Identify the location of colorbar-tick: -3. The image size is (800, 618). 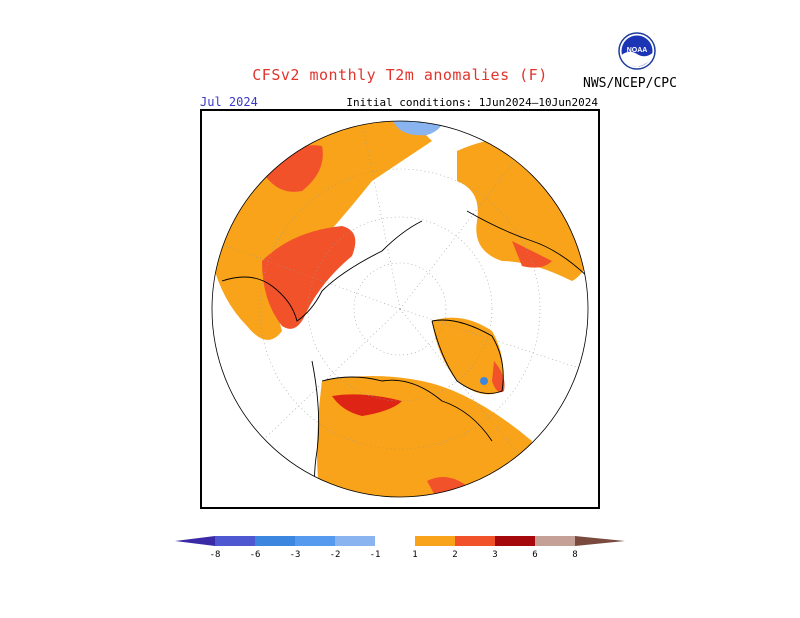
(295, 555).